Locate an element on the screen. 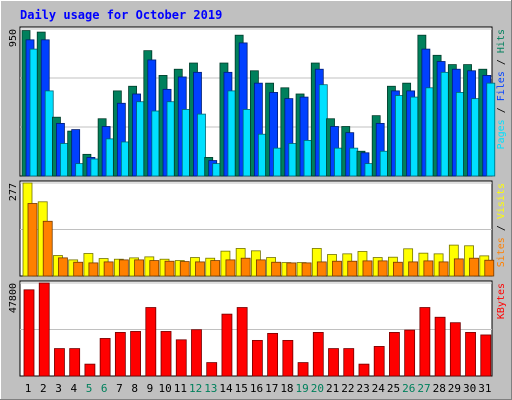 The width and height of the screenshot is (512, 400). y-max-label: 277 is located at coordinates (13, 192).